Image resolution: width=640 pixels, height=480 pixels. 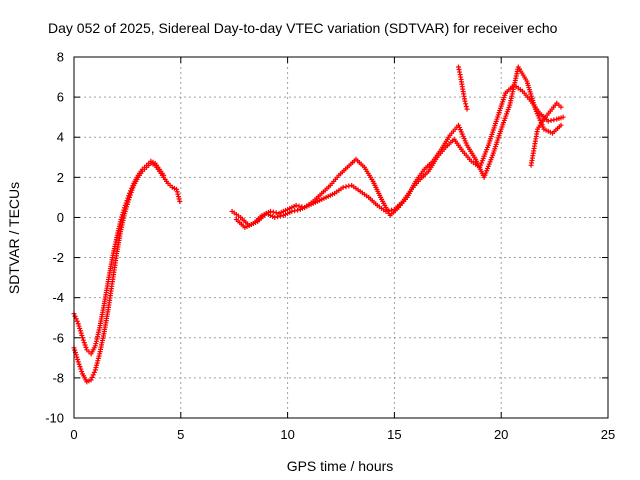 I want to click on x-axis-label: GPS time / hours, so click(x=340, y=466).